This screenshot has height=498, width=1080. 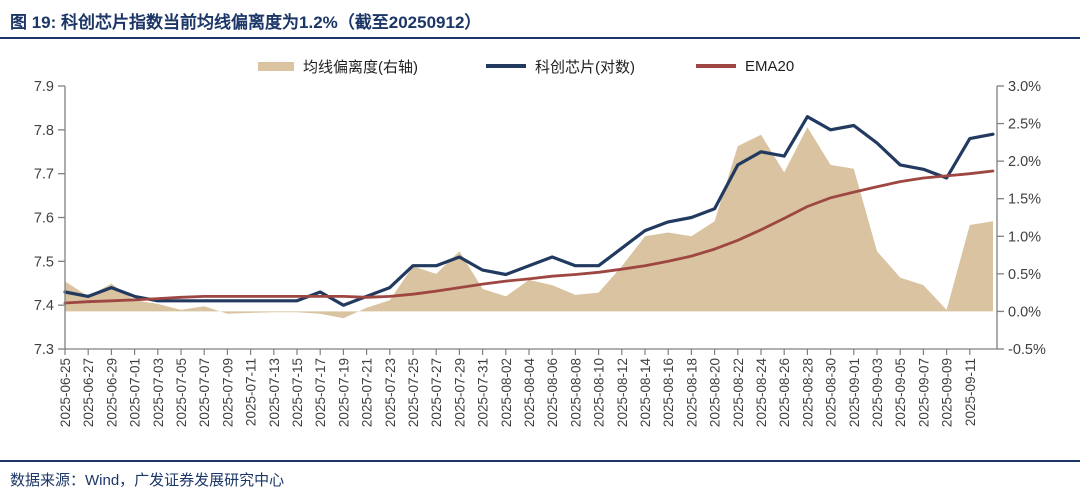 I want to click on x-axis-tick-label: 2025-08-16, so click(x=668, y=392).